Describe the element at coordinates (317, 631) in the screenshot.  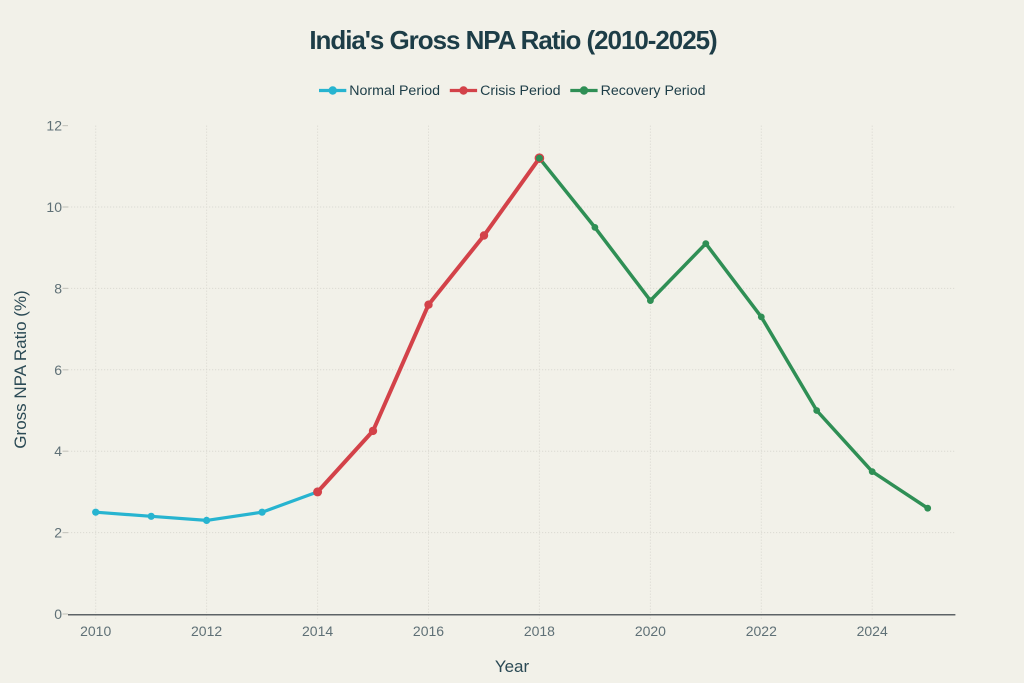
I see `svg-text: 2014` at that location.